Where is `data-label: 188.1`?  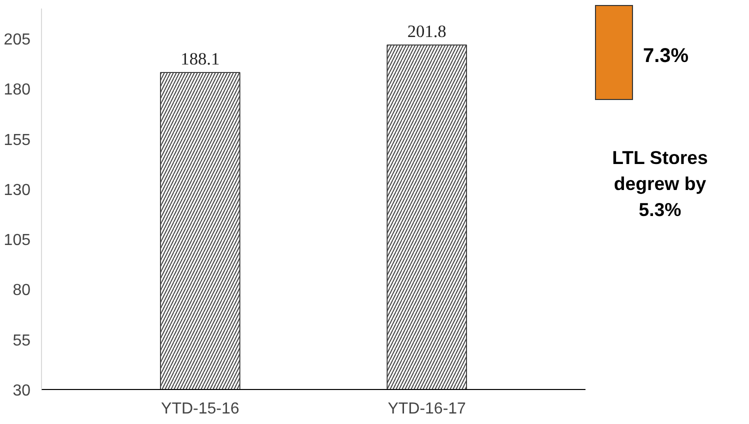 data-label: 188.1 is located at coordinates (200, 58).